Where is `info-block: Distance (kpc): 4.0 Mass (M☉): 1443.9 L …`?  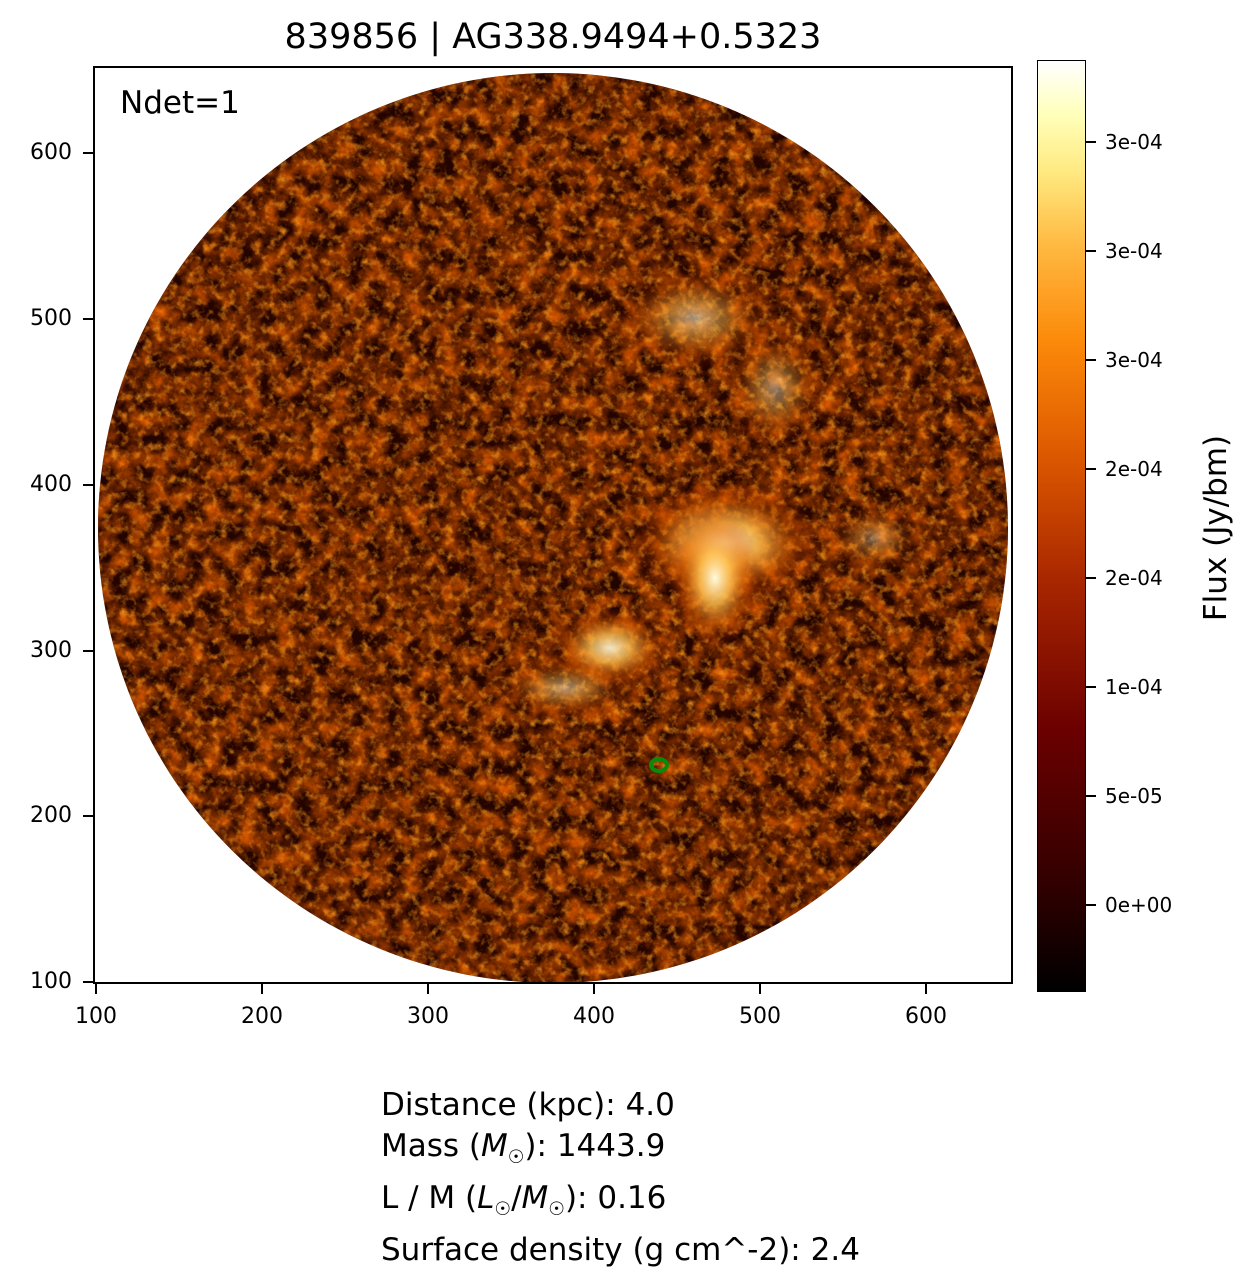 info-block: Distance (kpc): 4.0 Mass (M☉): 1443.9 L … is located at coordinates (620, 1178).